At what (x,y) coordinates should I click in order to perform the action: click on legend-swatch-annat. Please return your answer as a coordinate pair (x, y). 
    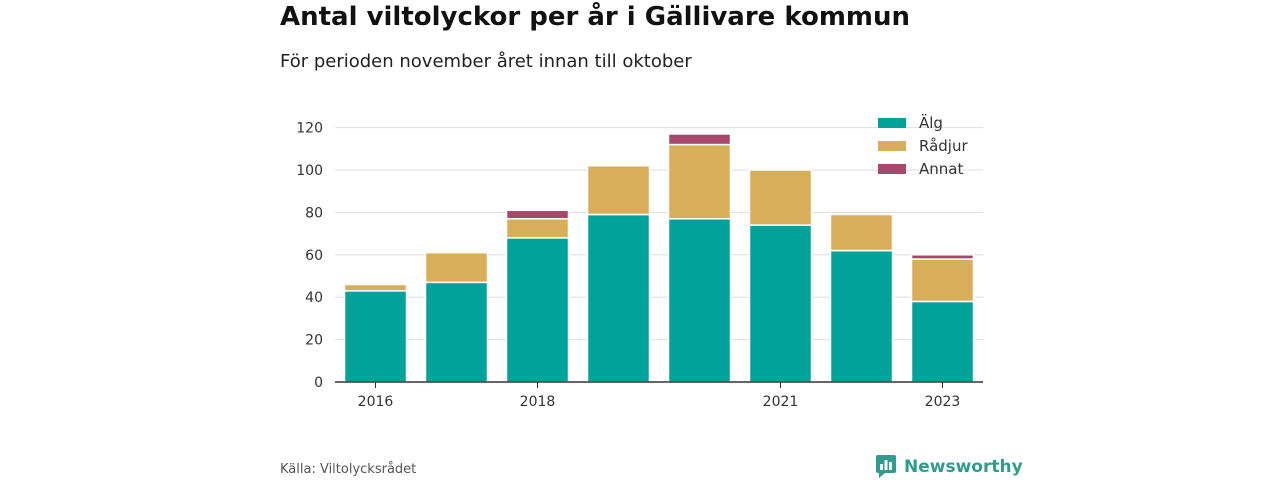
    Looking at the image, I should click on (892, 169).